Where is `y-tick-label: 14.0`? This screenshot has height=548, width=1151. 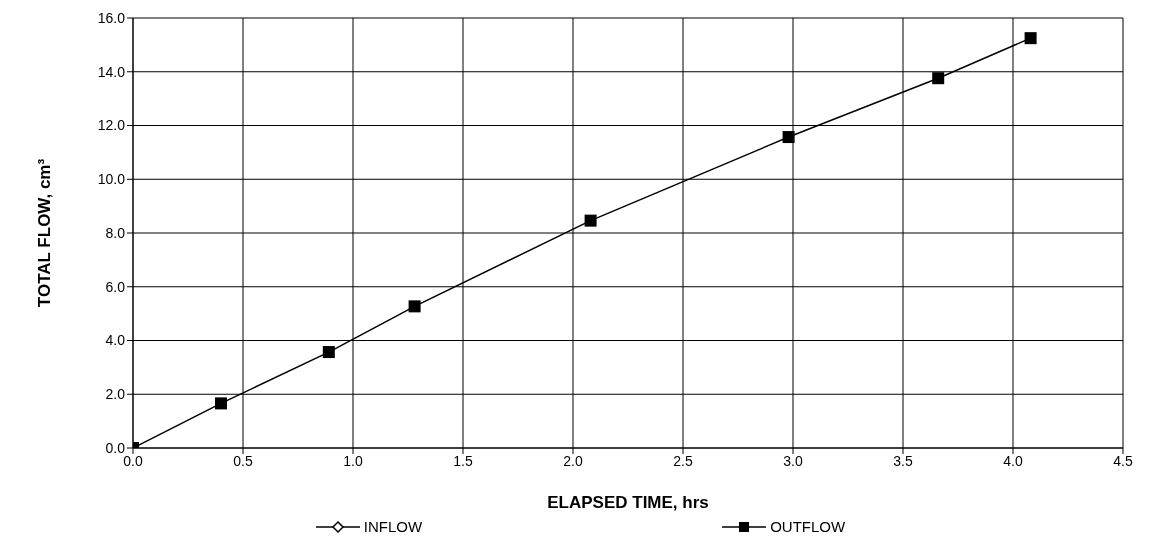 y-tick-label: 14.0 is located at coordinates (111, 71).